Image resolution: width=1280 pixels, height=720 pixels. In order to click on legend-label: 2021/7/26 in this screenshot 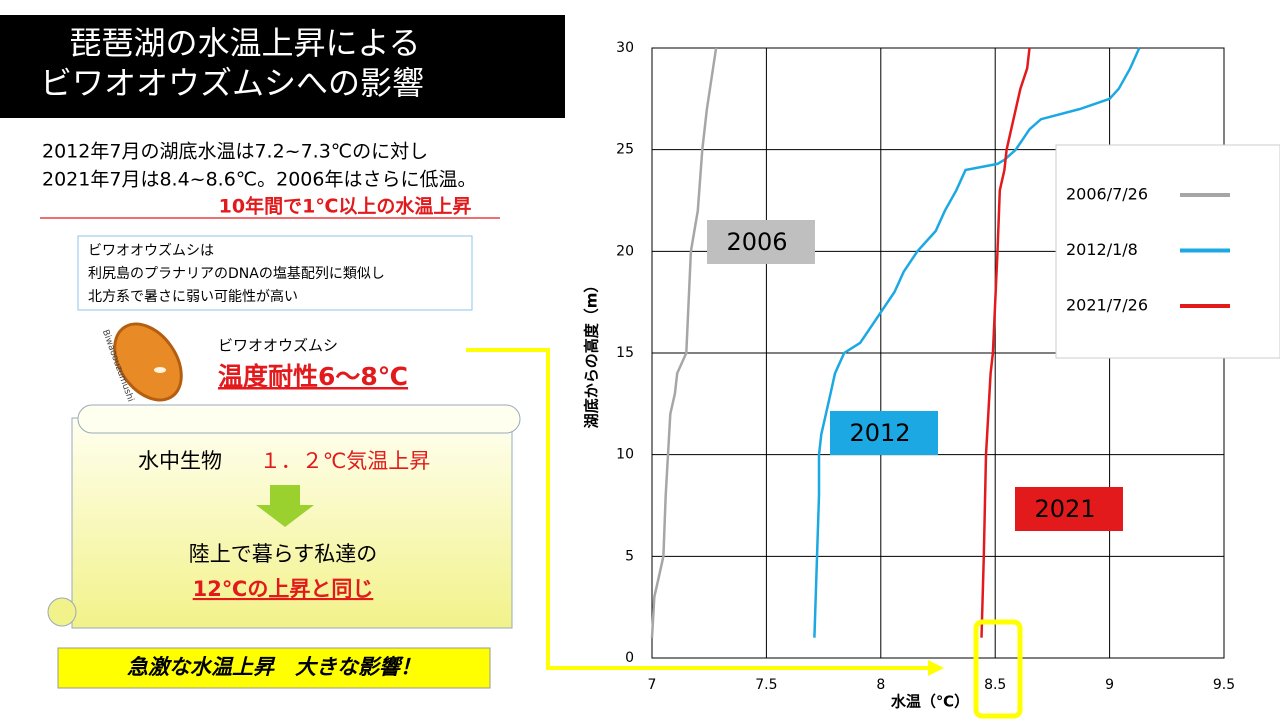, I will do `click(1107, 305)`.